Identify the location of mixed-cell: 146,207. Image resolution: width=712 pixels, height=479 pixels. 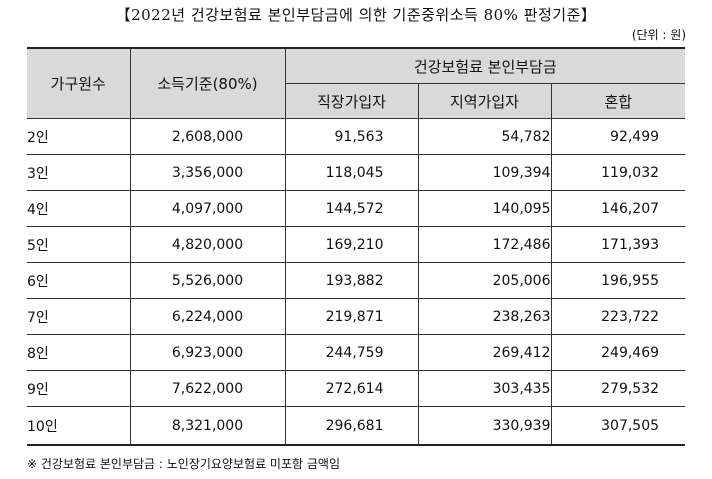
(618, 208).